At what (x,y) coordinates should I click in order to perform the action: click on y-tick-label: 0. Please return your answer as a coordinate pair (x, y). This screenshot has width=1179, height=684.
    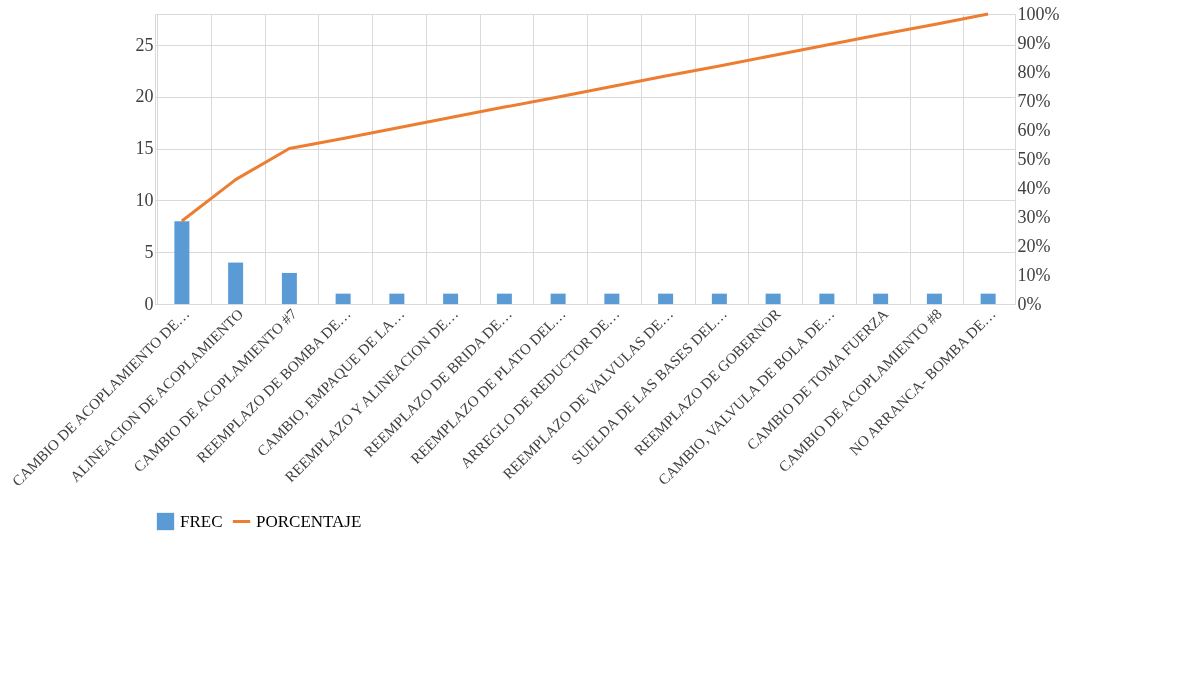
    Looking at the image, I should click on (149, 303).